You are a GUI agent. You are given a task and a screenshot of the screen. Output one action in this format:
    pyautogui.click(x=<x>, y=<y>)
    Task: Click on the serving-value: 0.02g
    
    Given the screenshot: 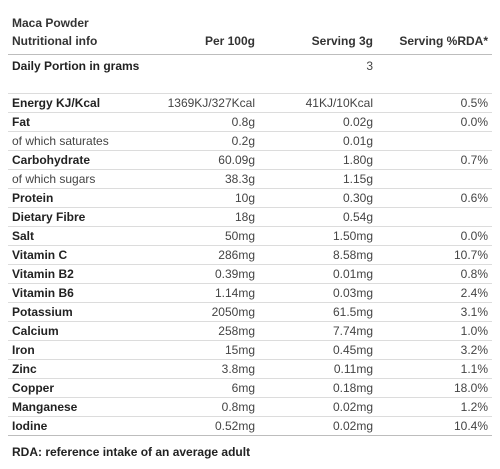 What is the action you would take?
    pyautogui.click(x=318, y=122)
    